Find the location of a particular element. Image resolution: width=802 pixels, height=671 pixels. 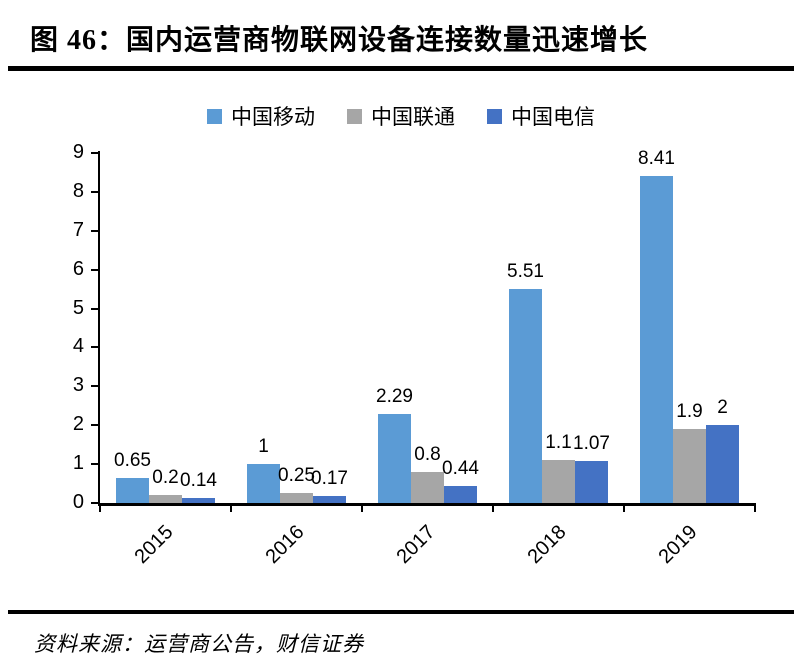

bar-china-telecom-2015 is located at coordinates (198, 500).